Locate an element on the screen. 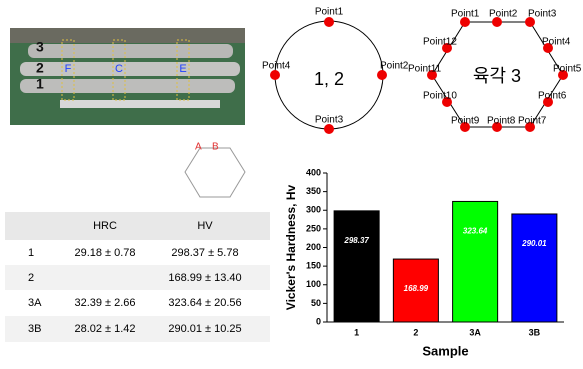  hex-label: A is located at coordinates (198, 147).